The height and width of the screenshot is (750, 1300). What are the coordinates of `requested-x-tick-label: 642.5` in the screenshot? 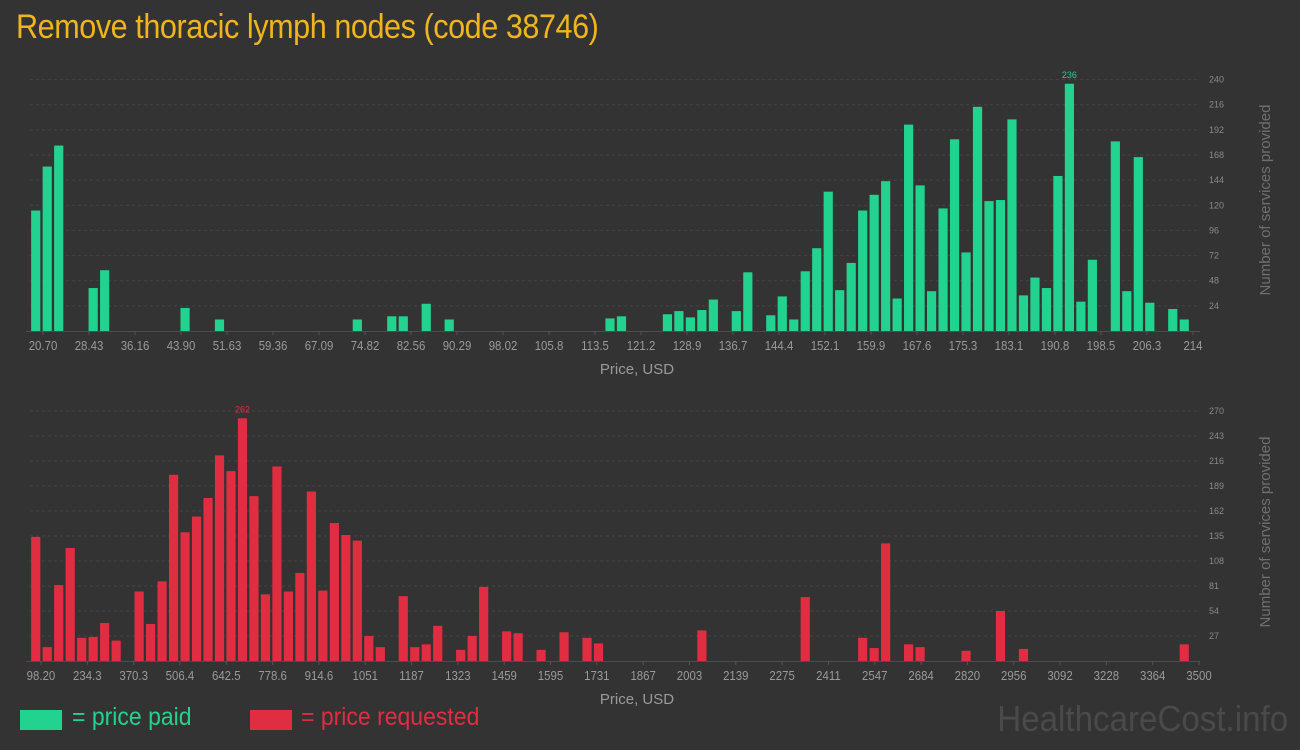 It's located at (226, 675).